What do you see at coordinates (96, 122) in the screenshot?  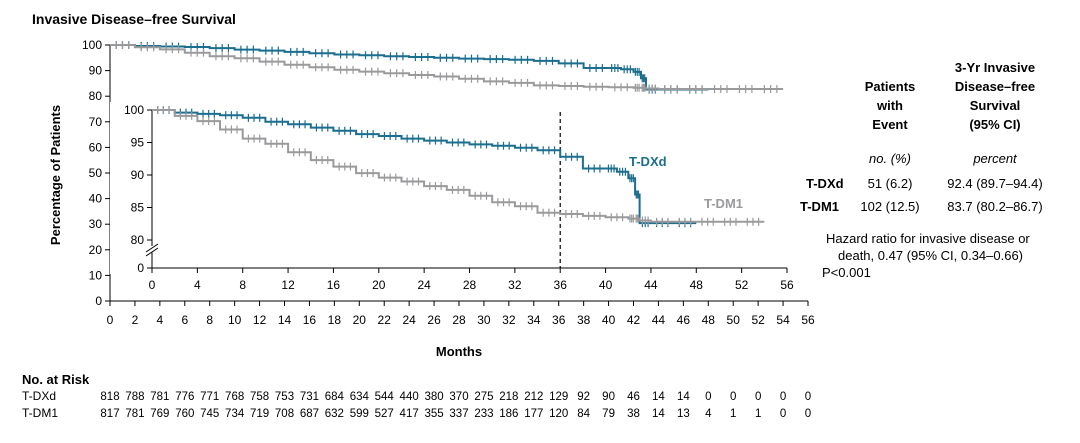 I see `outer-y-tick-label: 70` at bounding box center [96, 122].